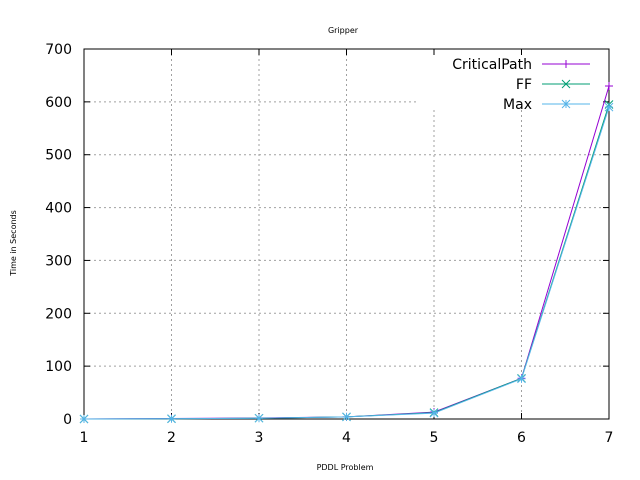 The image size is (640, 480). What do you see at coordinates (492, 65) in the screenshot?
I see `legend-label-criticalpath: CriticalPath` at bounding box center [492, 65].